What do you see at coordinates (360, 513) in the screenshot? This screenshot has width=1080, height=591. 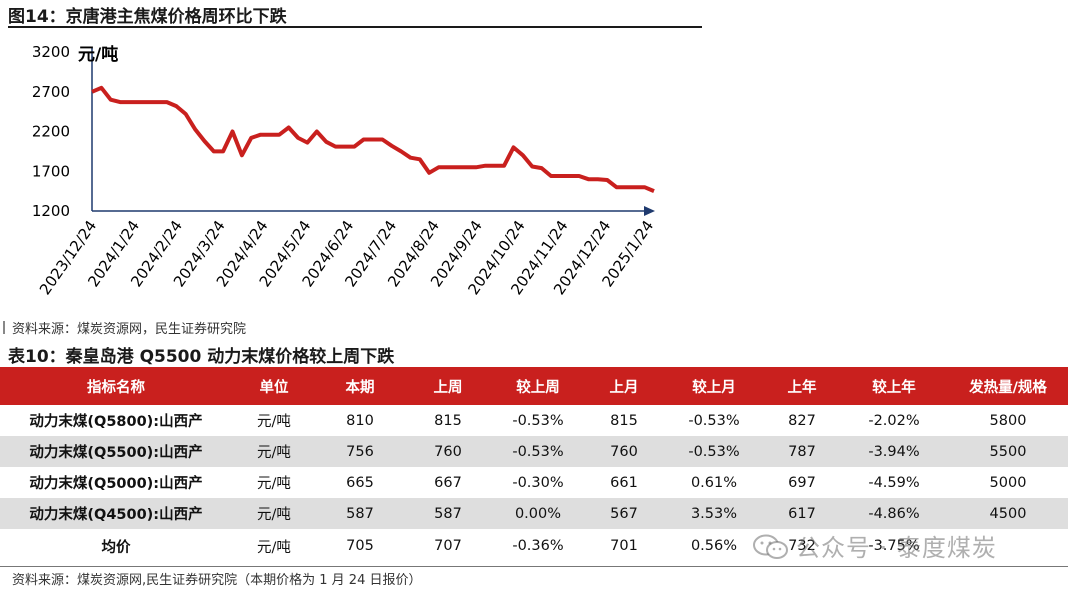 I see `cell-current: 587` at bounding box center [360, 513].